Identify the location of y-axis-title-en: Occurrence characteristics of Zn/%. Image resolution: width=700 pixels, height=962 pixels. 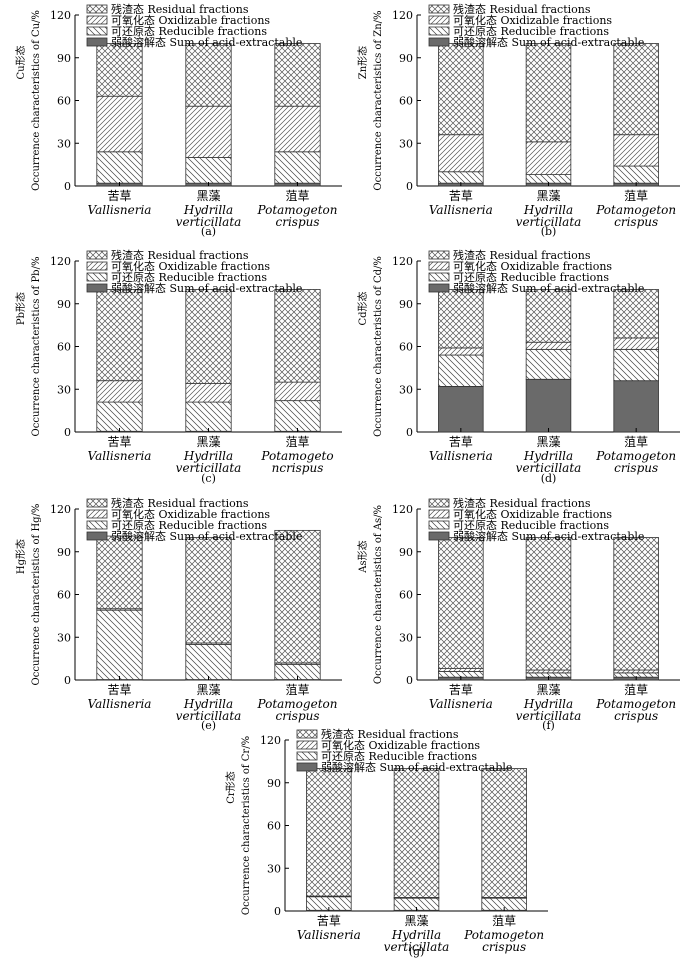
(378, 100).